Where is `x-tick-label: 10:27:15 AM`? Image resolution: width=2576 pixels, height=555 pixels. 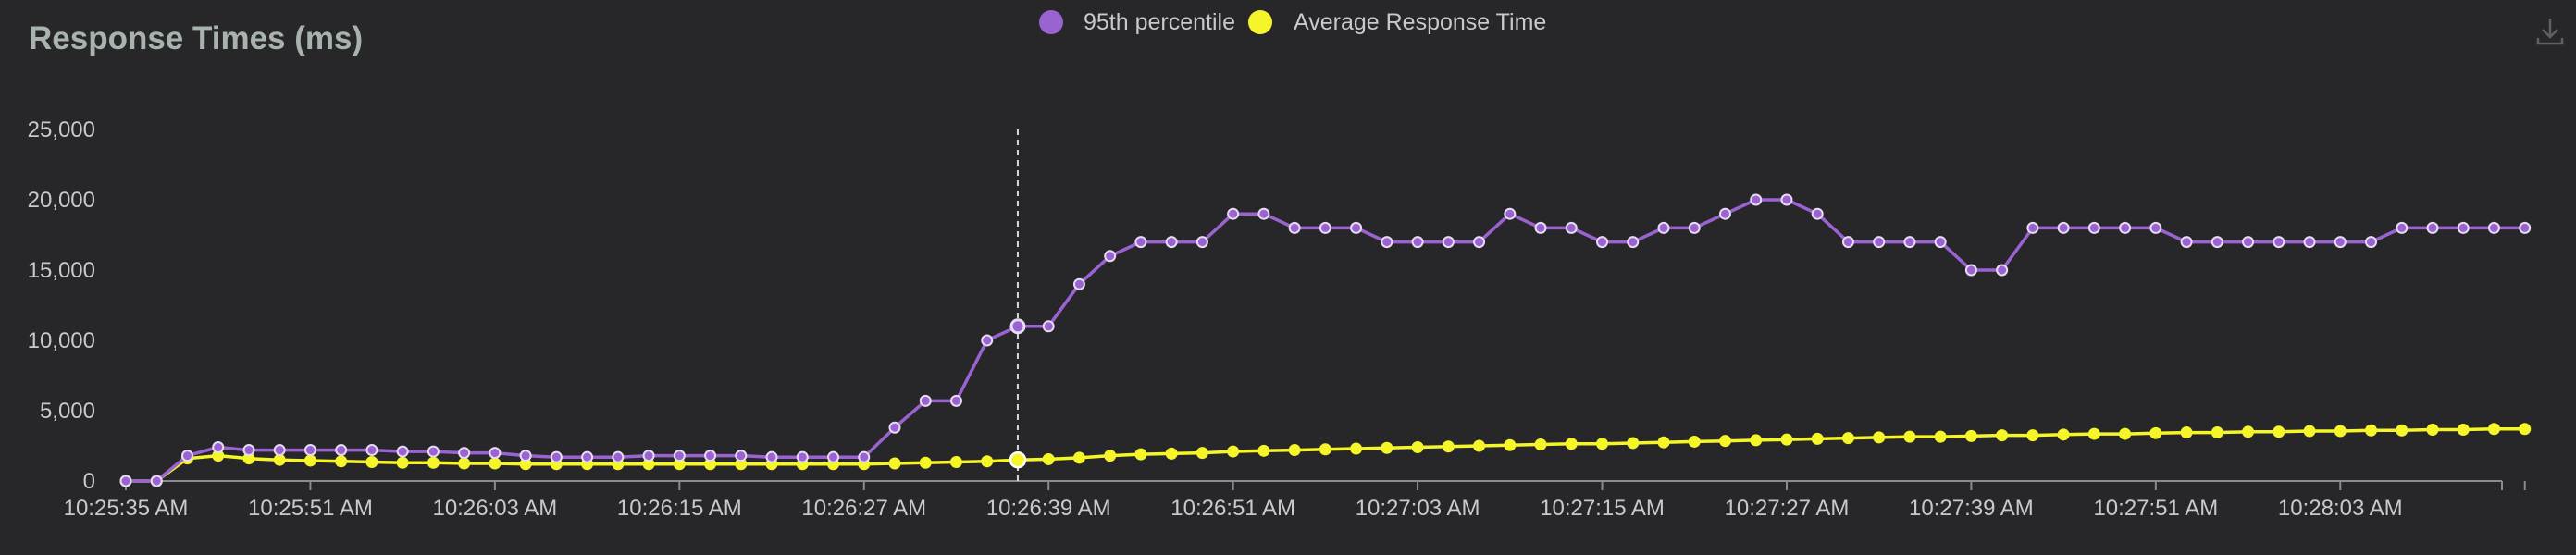
x-tick-label: 10:27:15 AM is located at coordinates (1602, 509).